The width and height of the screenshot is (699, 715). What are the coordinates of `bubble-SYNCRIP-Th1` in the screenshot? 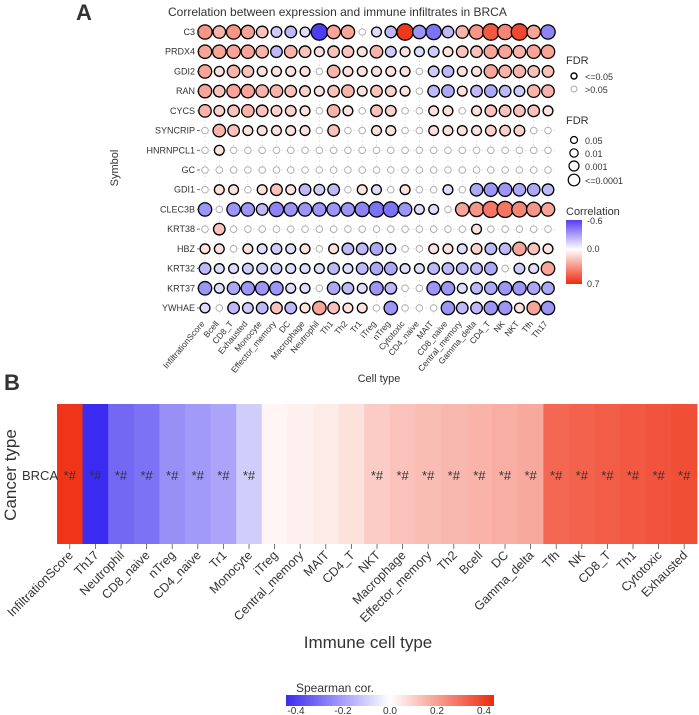 It's located at (334, 131).